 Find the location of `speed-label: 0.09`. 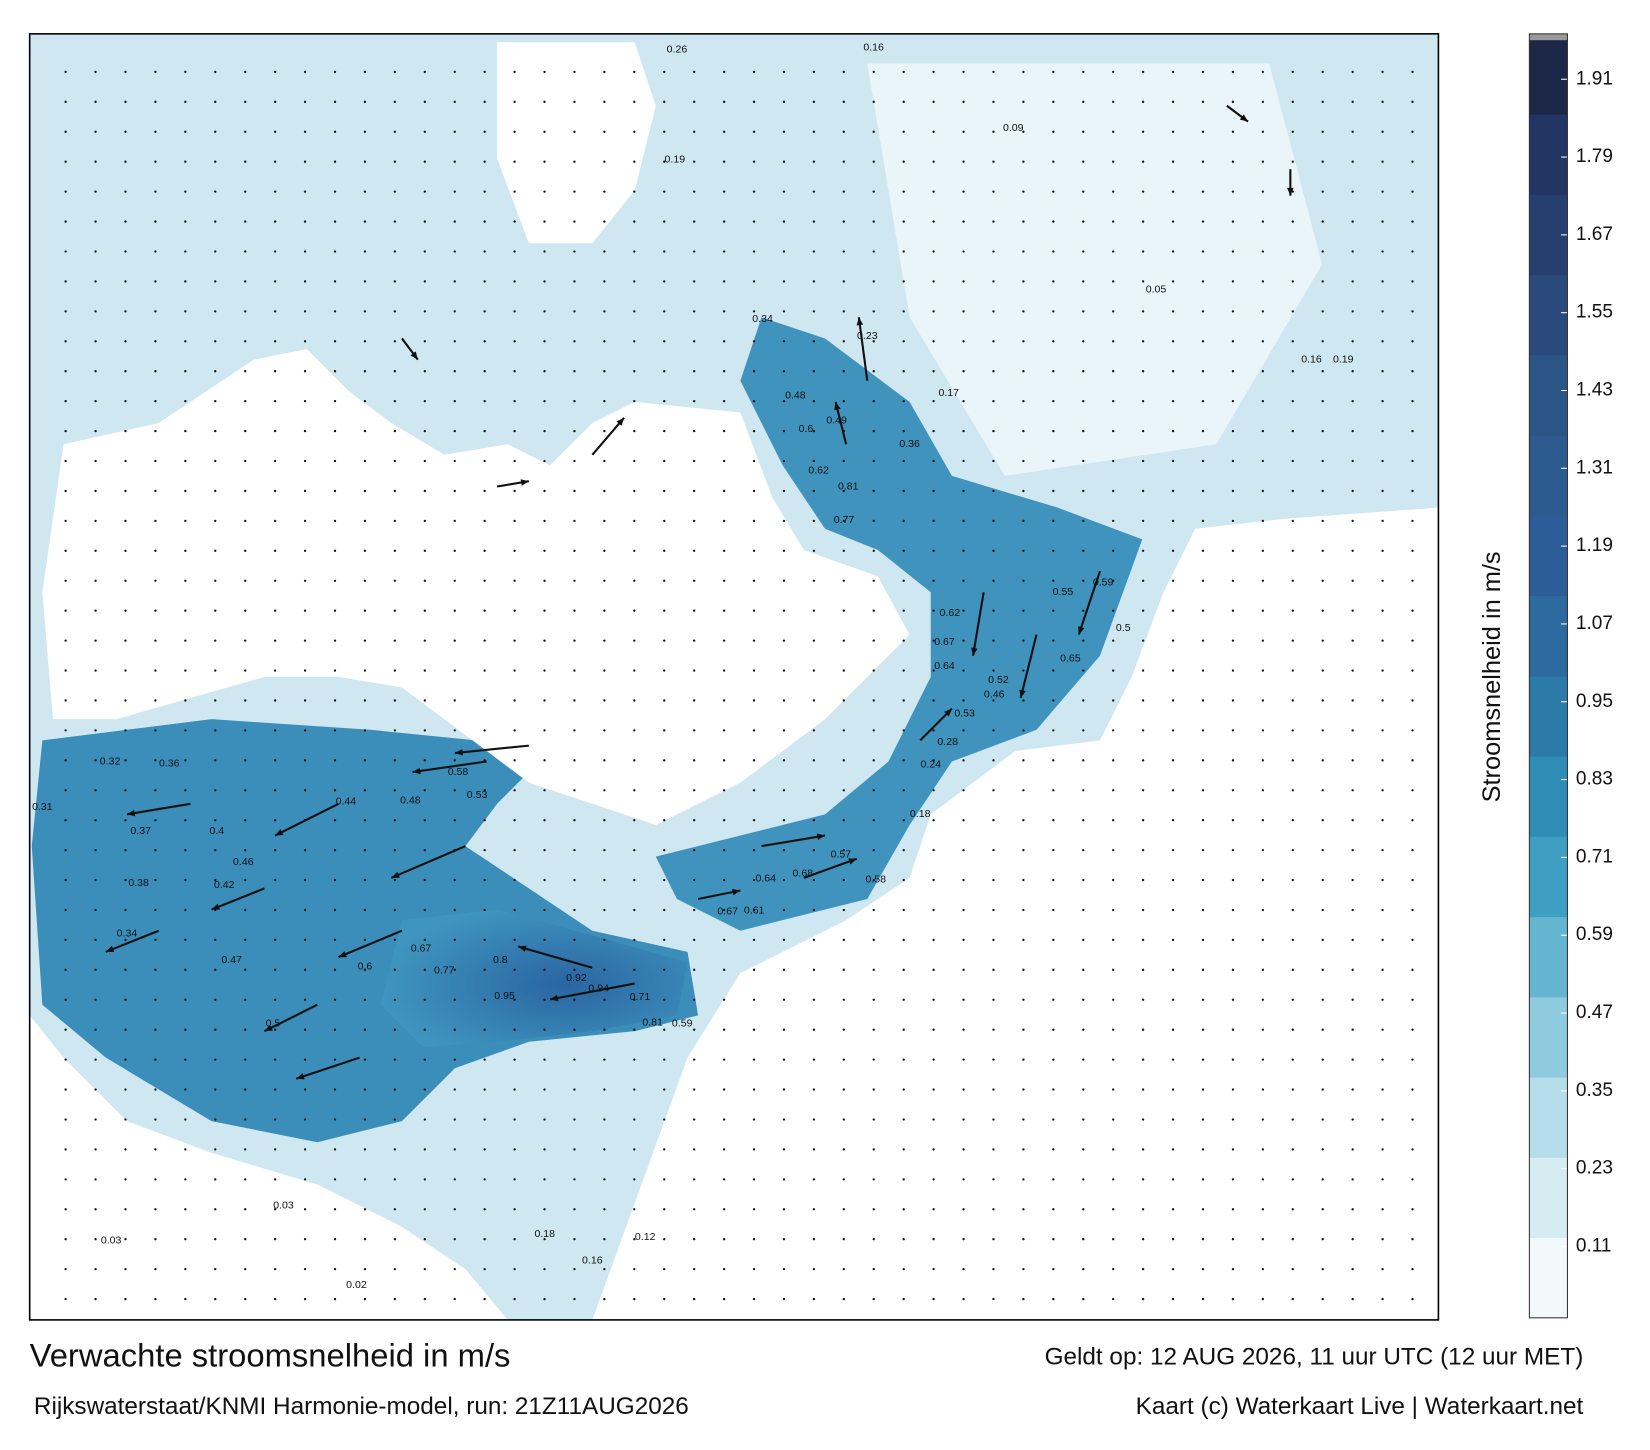

speed-label: 0.09 is located at coordinates (1013, 128).